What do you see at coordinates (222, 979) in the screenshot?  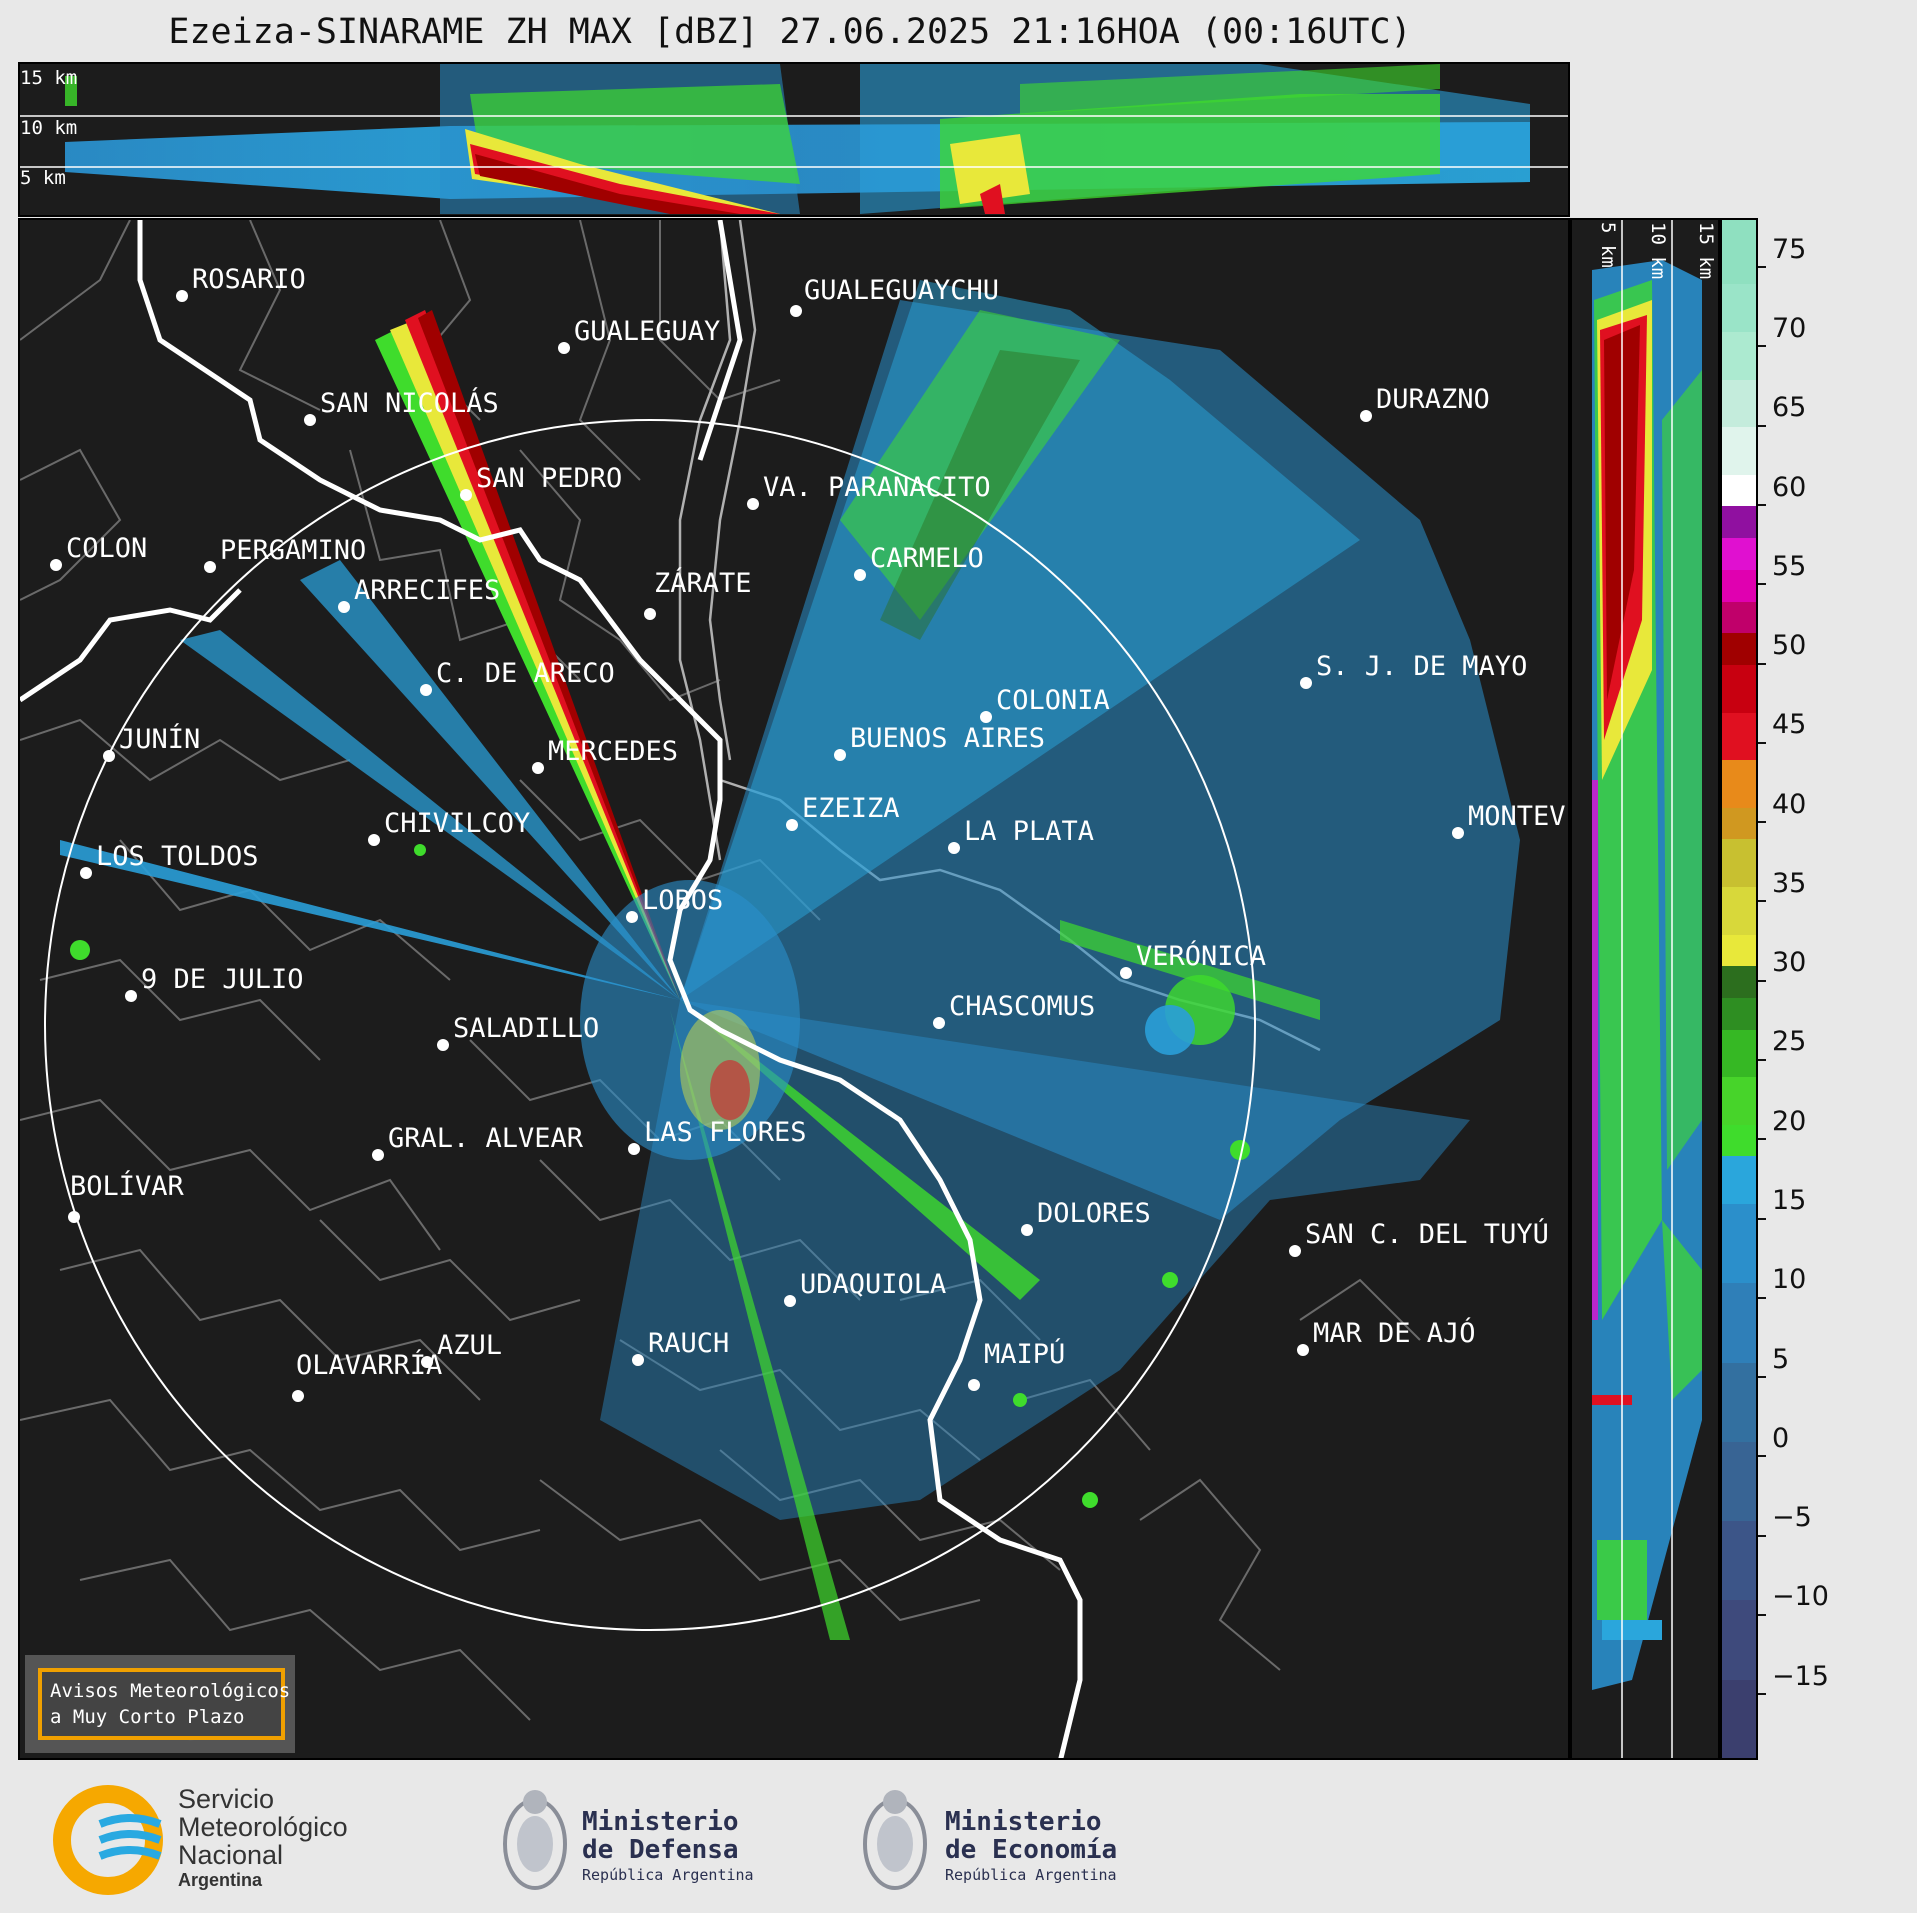 I see `city-label: 9 DE JULIO` at bounding box center [222, 979].